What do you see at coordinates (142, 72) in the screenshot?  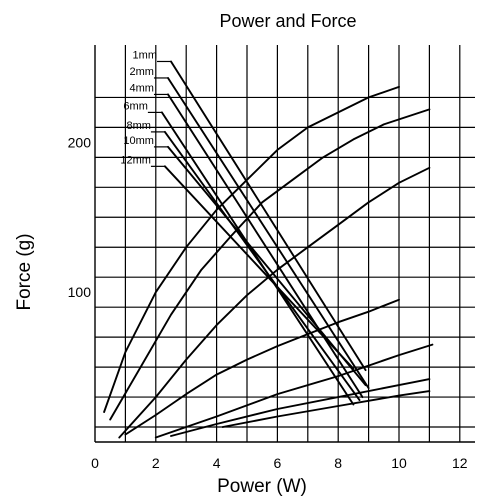 I see `gap-label-2mm: 2mm` at bounding box center [142, 72].